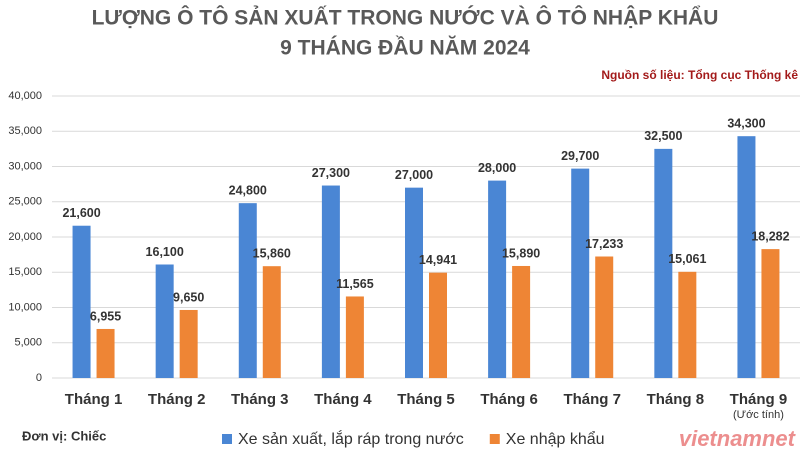  I want to click on value-label: 21,600, so click(81, 213).